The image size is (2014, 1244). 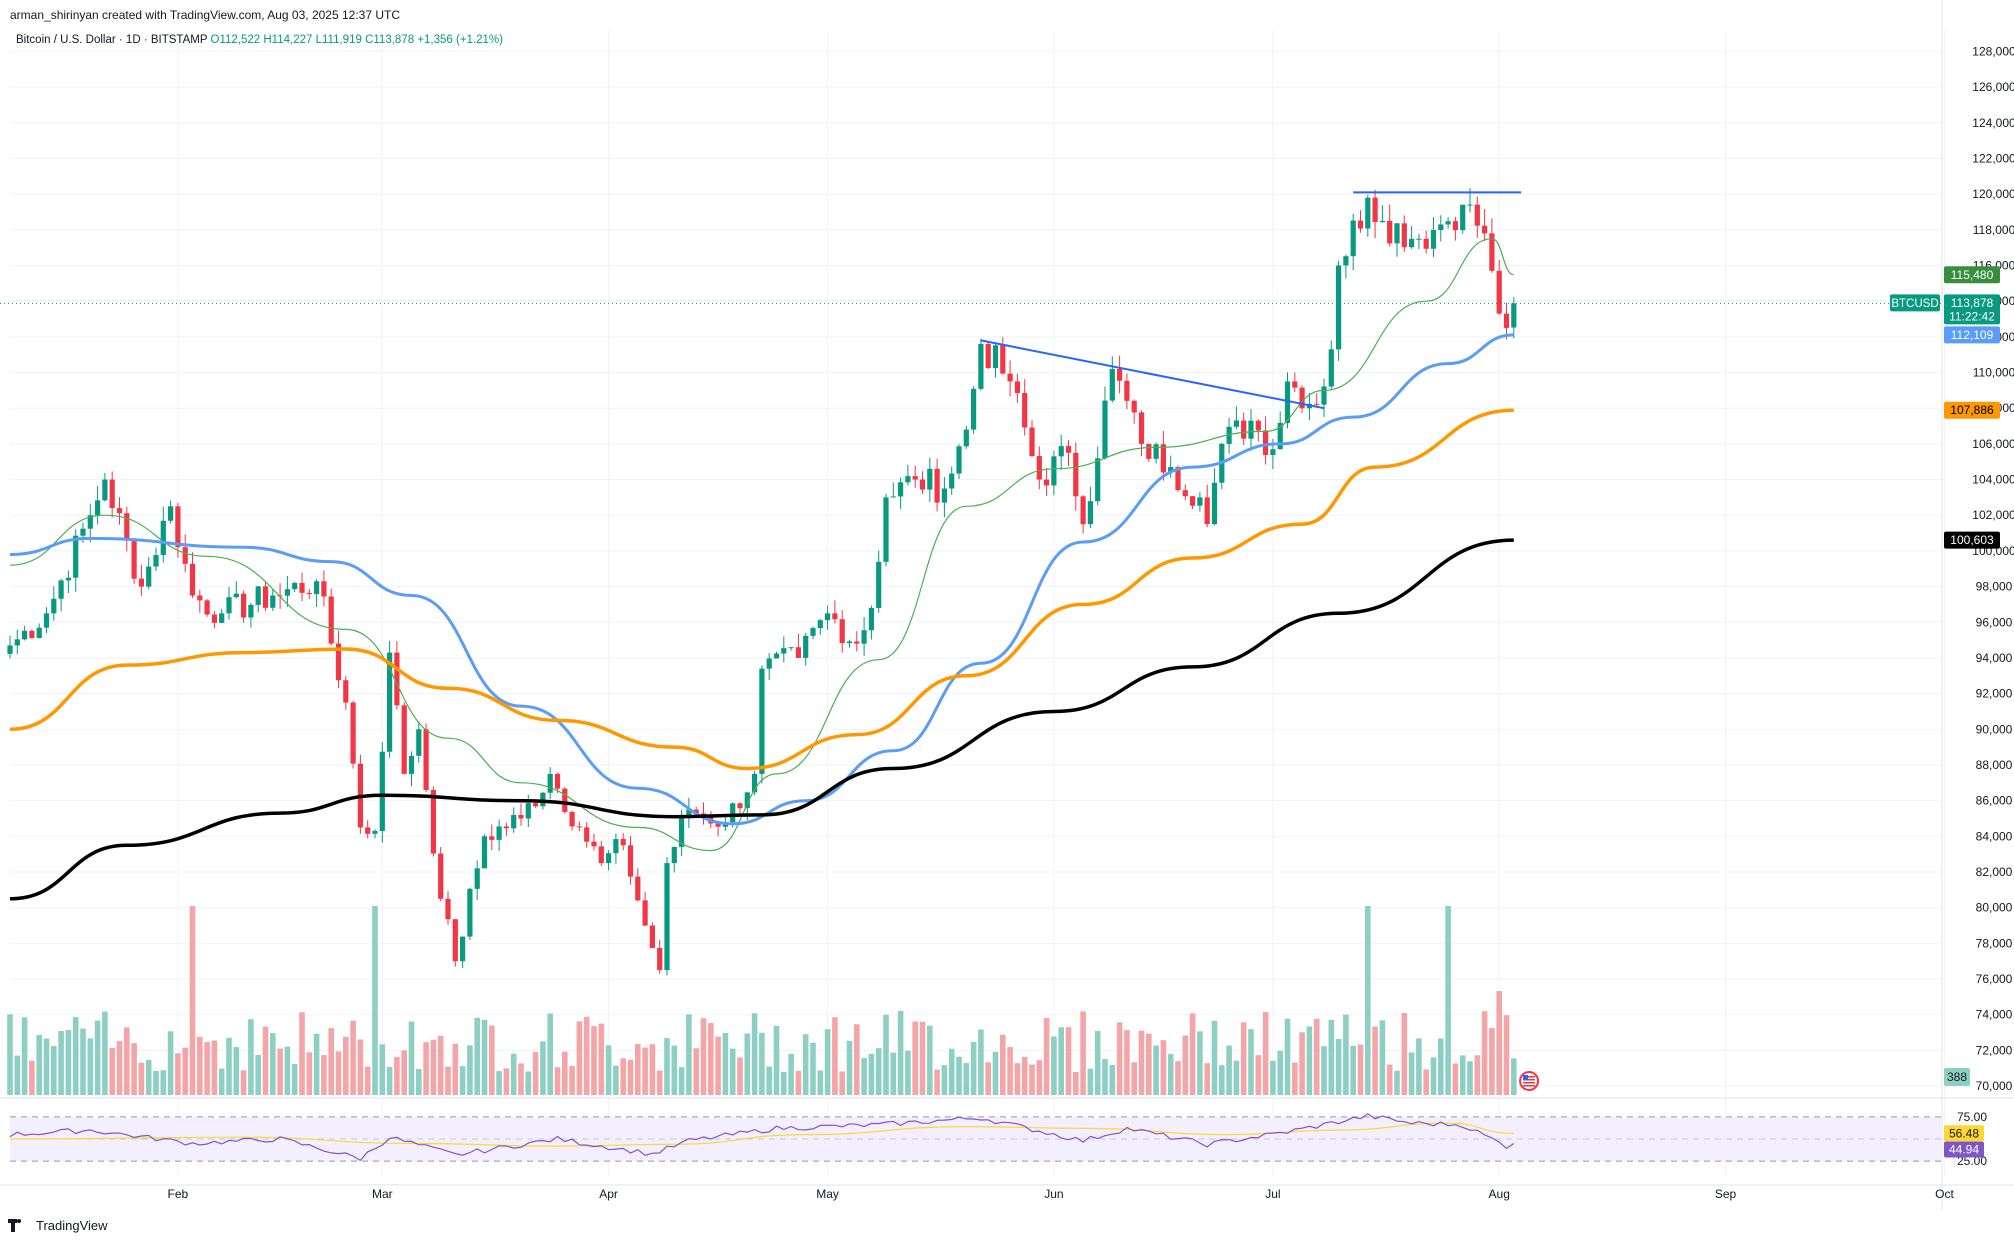 What do you see at coordinates (1993, 373) in the screenshot?
I see `price-tick-label: 110,000` at bounding box center [1993, 373].